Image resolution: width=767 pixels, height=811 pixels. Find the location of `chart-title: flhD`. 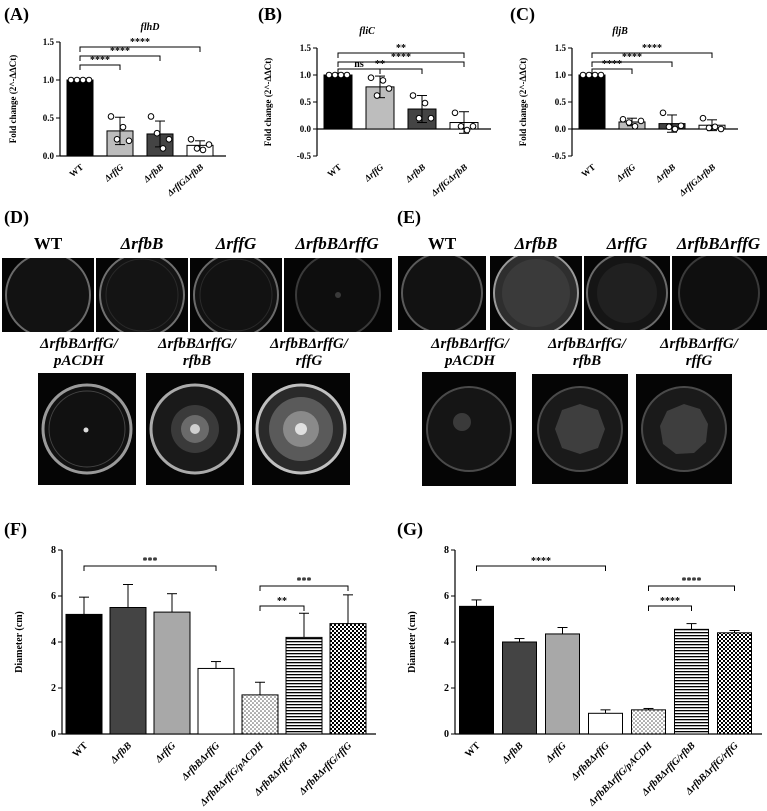

chart-title: flhD is located at coordinates (150, 27).